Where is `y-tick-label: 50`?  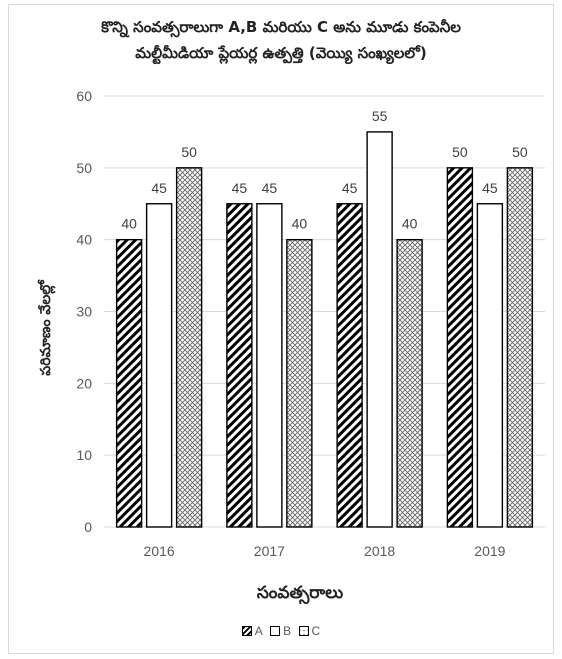 y-tick-label: 50 is located at coordinates (84, 168).